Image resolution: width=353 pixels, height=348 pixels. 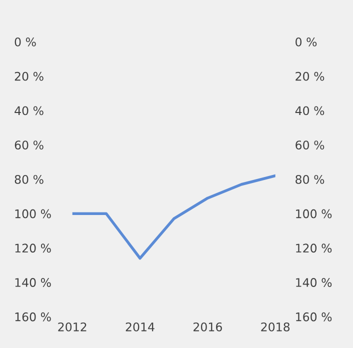 What do you see at coordinates (314, 282) in the screenshot?
I see `y2-tick-label: 140 %` at bounding box center [314, 282].